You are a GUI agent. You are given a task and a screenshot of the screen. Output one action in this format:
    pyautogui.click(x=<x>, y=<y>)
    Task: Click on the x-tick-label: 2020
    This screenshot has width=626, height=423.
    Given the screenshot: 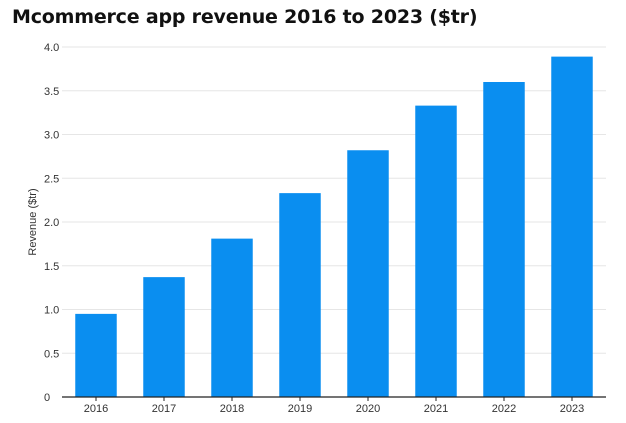 What is the action you would take?
    pyautogui.click(x=368, y=409)
    